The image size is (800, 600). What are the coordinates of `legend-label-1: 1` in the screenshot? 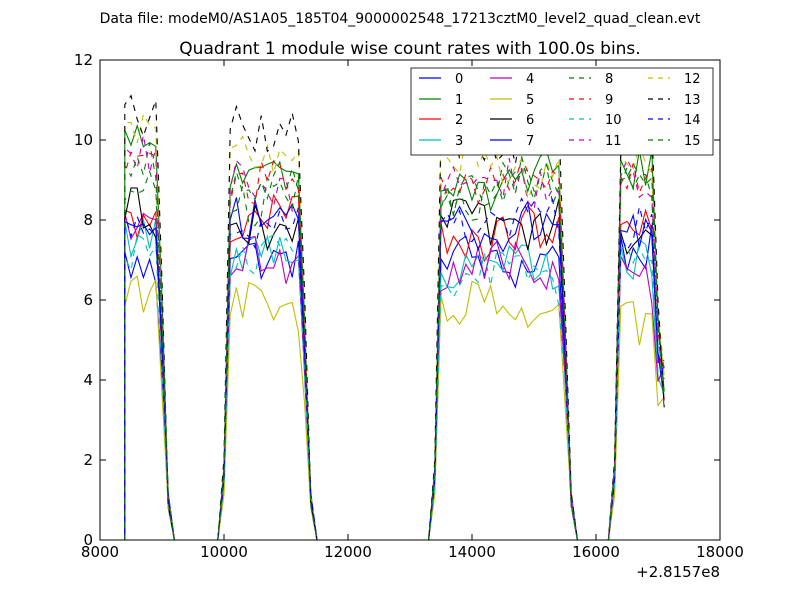 It's located at (459, 100).